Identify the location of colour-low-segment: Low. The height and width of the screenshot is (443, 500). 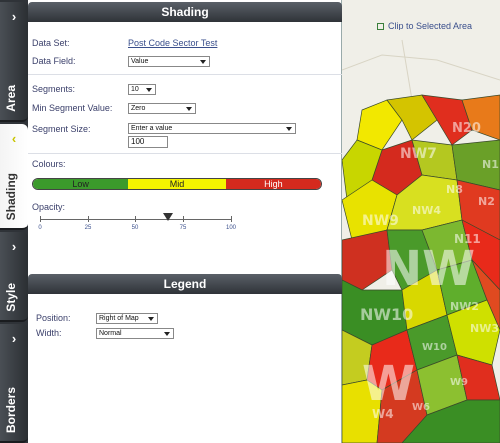
(81, 184).